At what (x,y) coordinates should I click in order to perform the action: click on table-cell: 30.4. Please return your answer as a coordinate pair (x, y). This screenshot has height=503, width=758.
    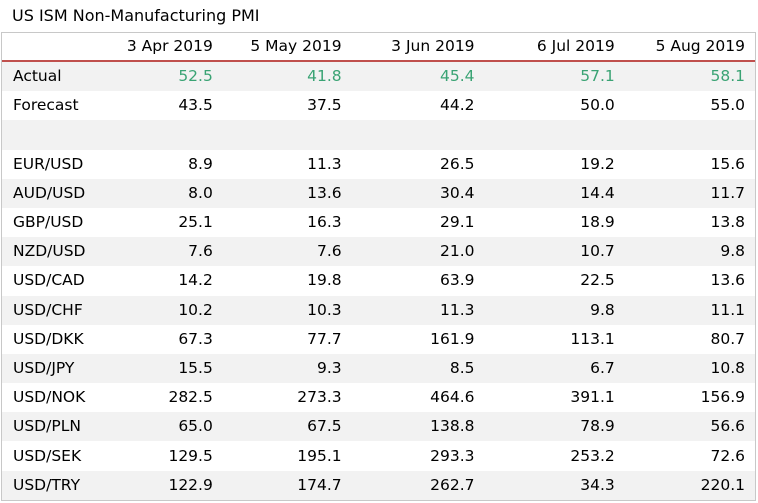
    Looking at the image, I should click on (408, 193).